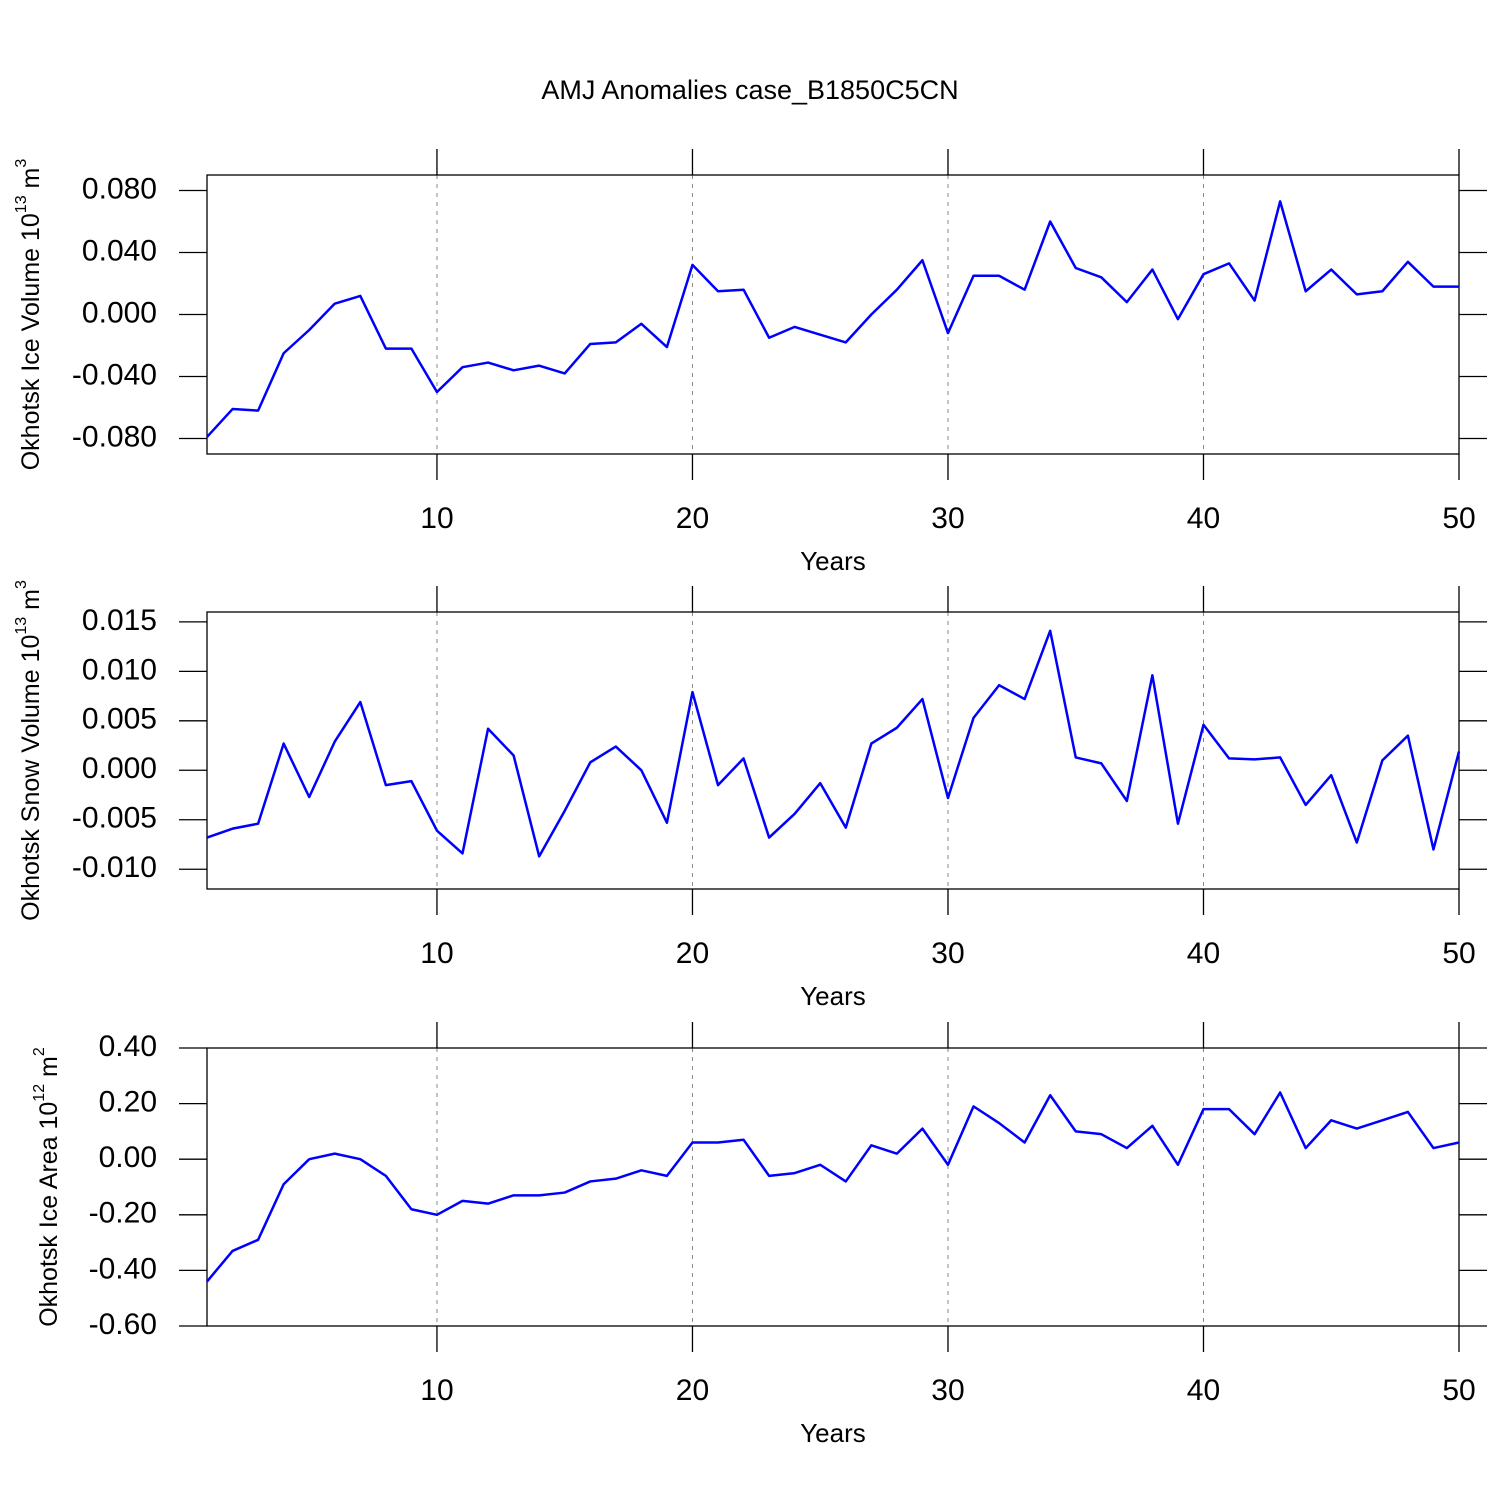 The height and width of the screenshot is (1500, 1500). What do you see at coordinates (49, 1214) in the screenshot?
I see `y-axis-label-part: Okhotsk Ice Area 10` at bounding box center [49, 1214].